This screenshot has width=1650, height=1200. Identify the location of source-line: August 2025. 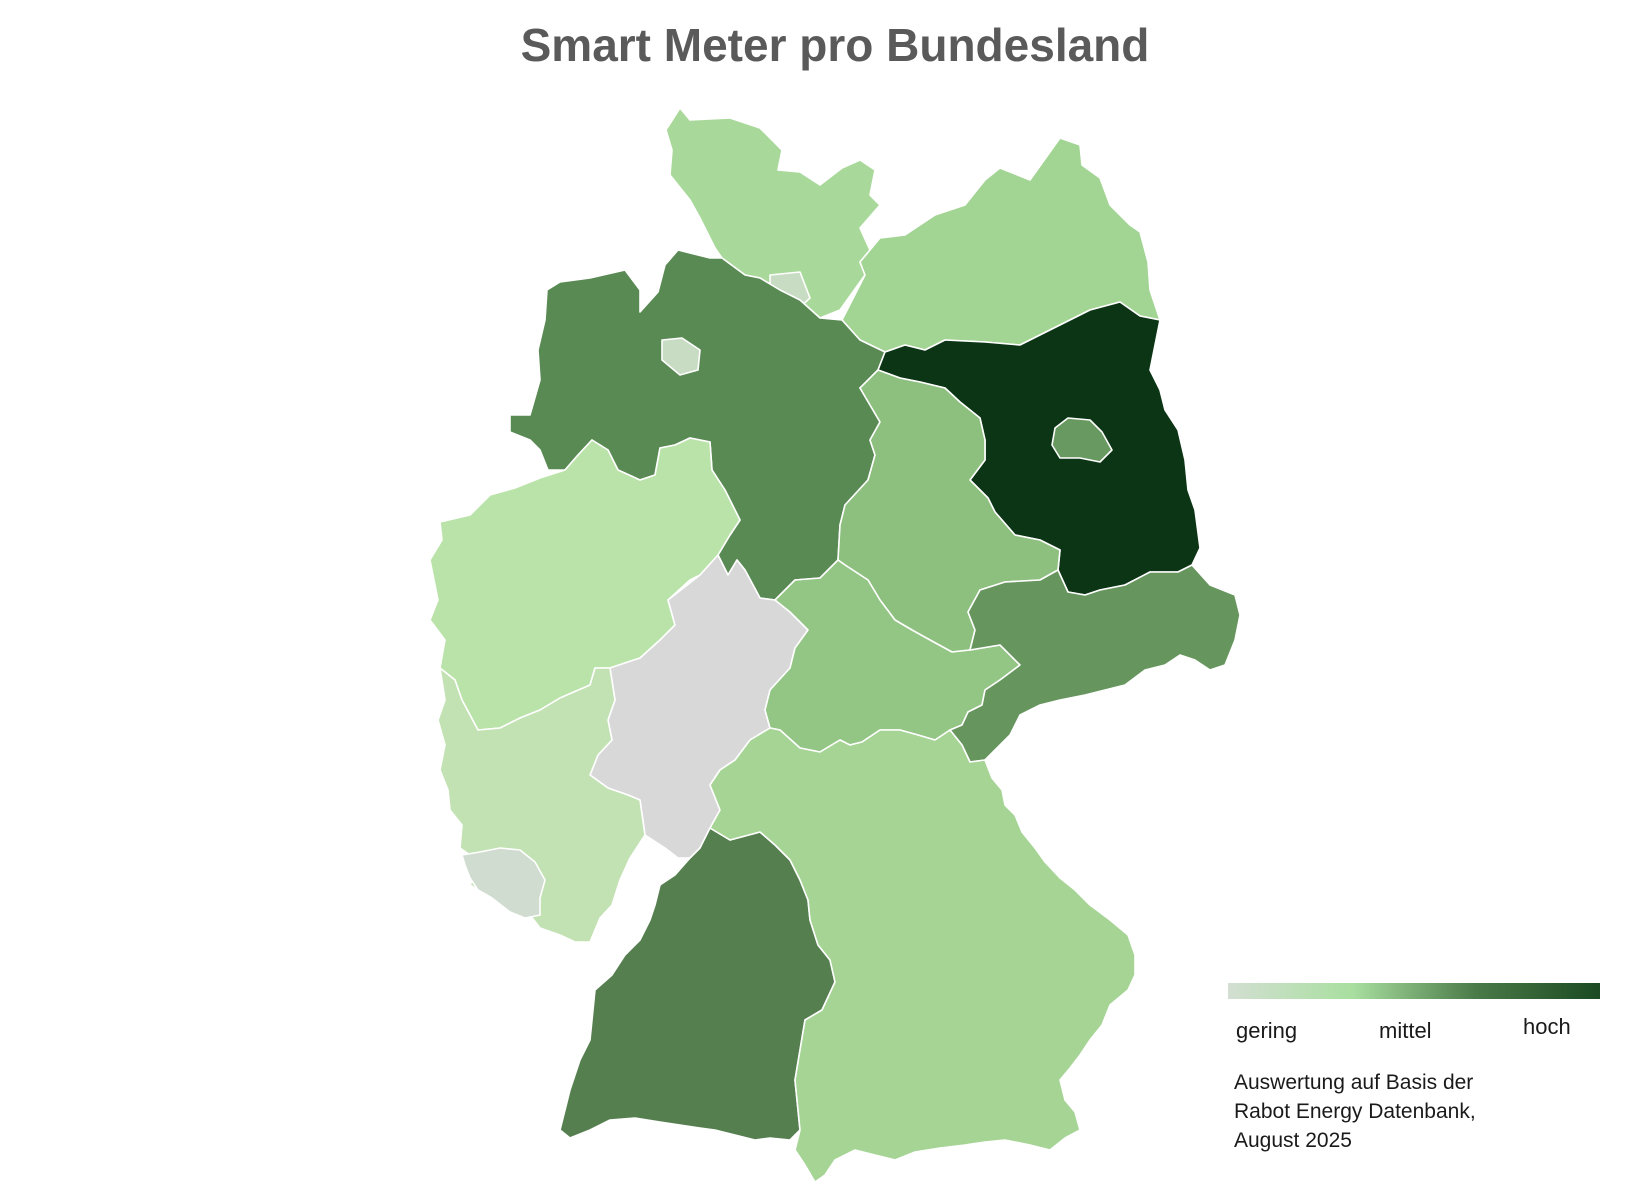
(1293, 1140).